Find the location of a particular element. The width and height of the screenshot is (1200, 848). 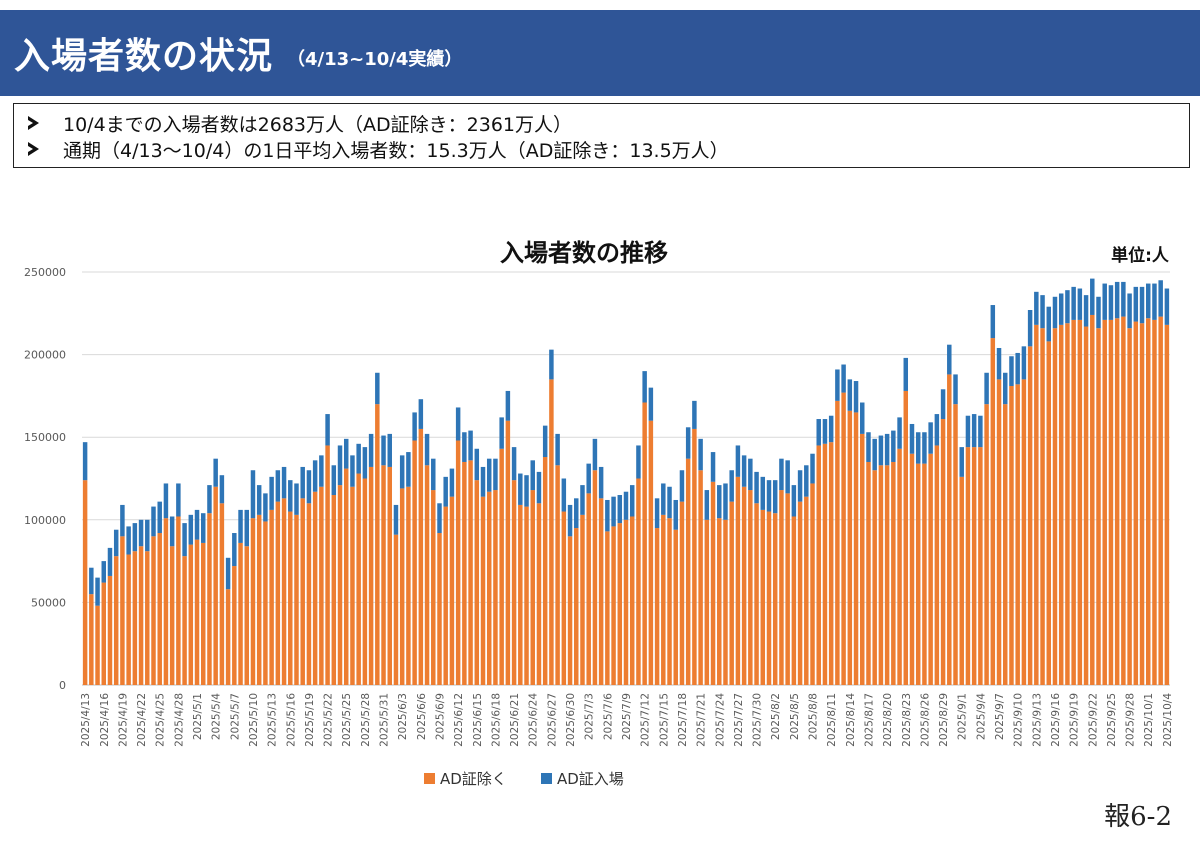

x-tick-label: 2025/9/13 is located at coordinates (1037, 720).